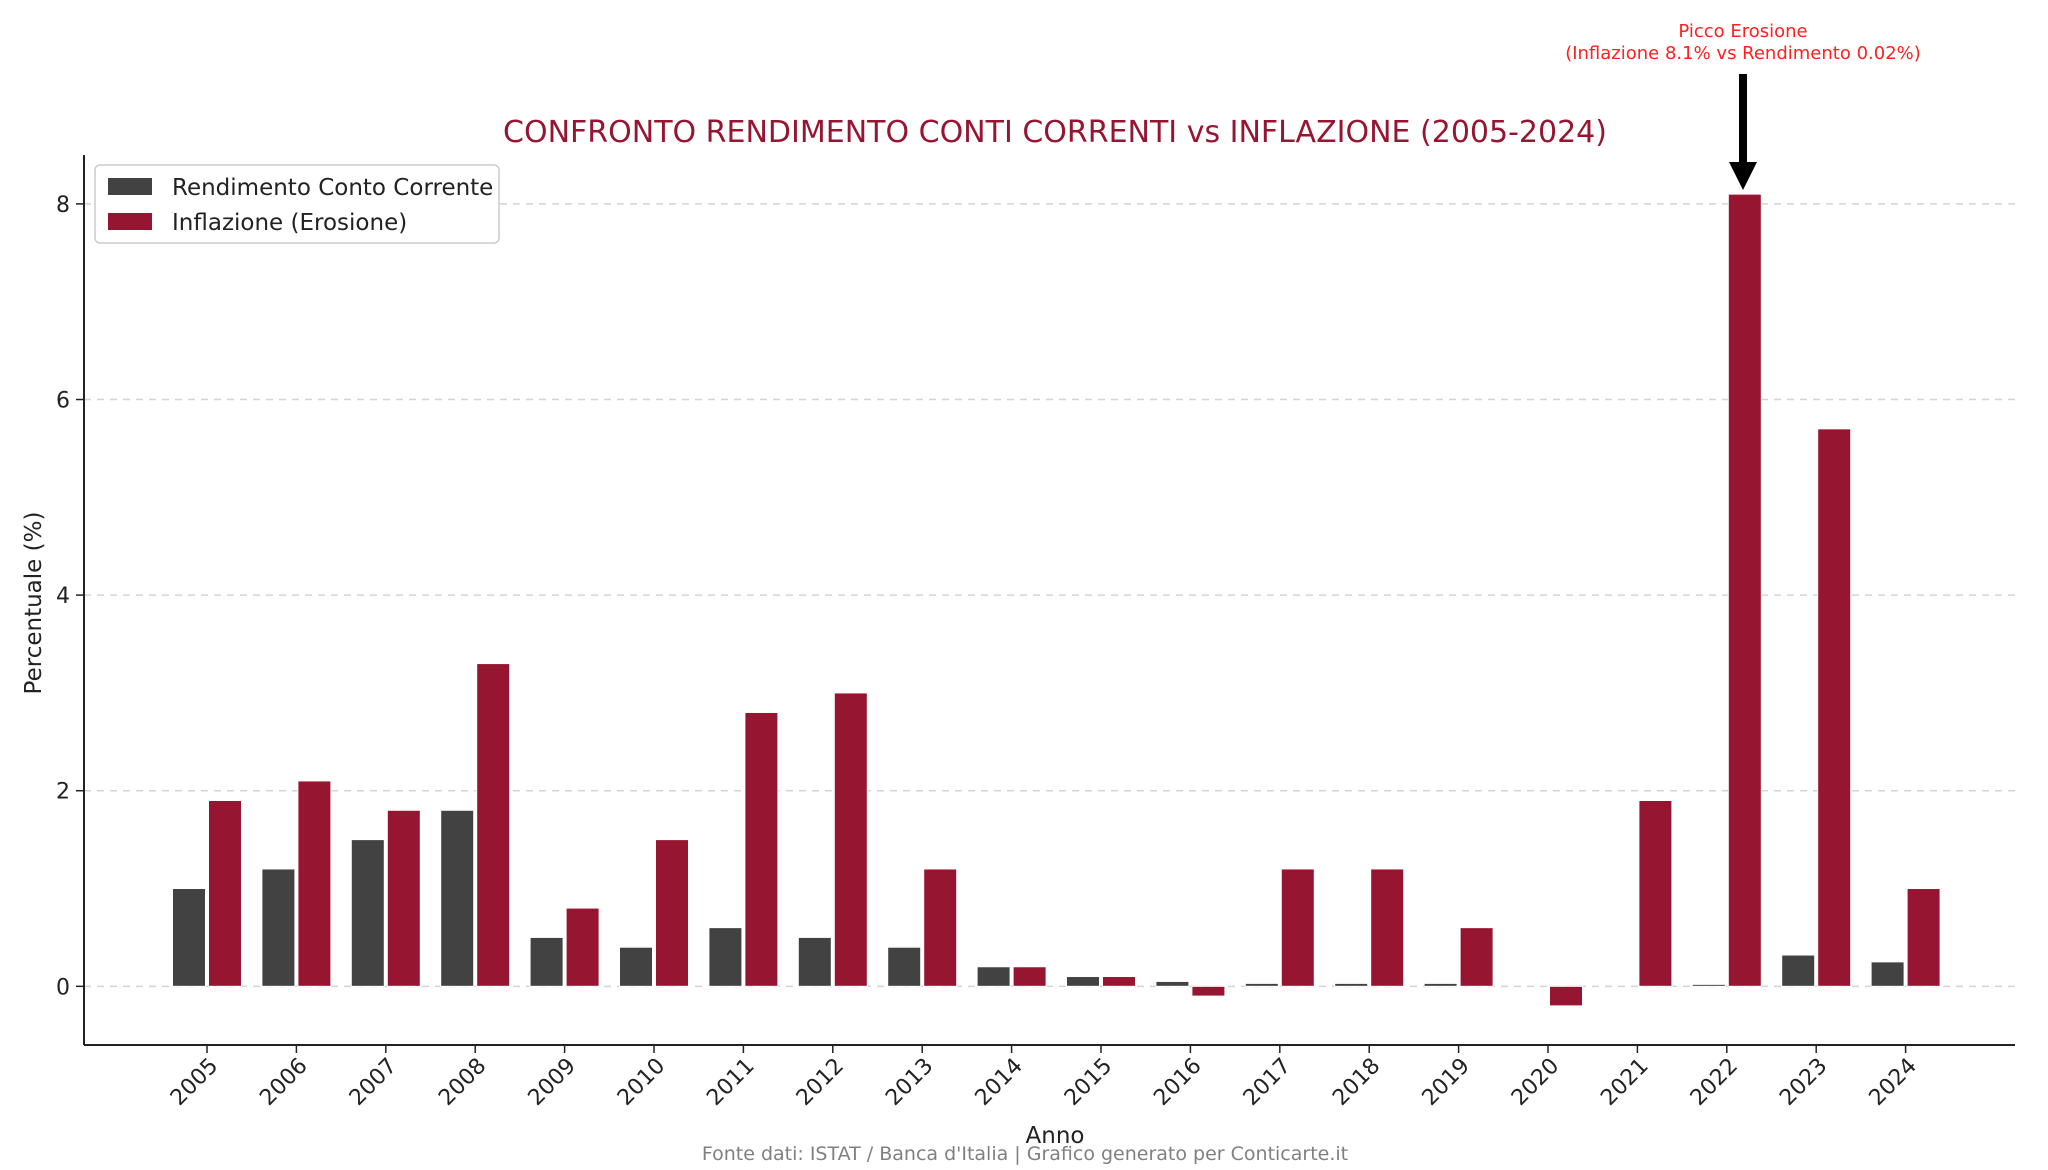 This screenshot has width=2048, height=1170. What do you see at coordinates (1743, 53) in the screenshot?
I see `annotation-detail: (Inflazione 8.1% vs Rendimento 0.02%)` at bounding box center [1743, 53].